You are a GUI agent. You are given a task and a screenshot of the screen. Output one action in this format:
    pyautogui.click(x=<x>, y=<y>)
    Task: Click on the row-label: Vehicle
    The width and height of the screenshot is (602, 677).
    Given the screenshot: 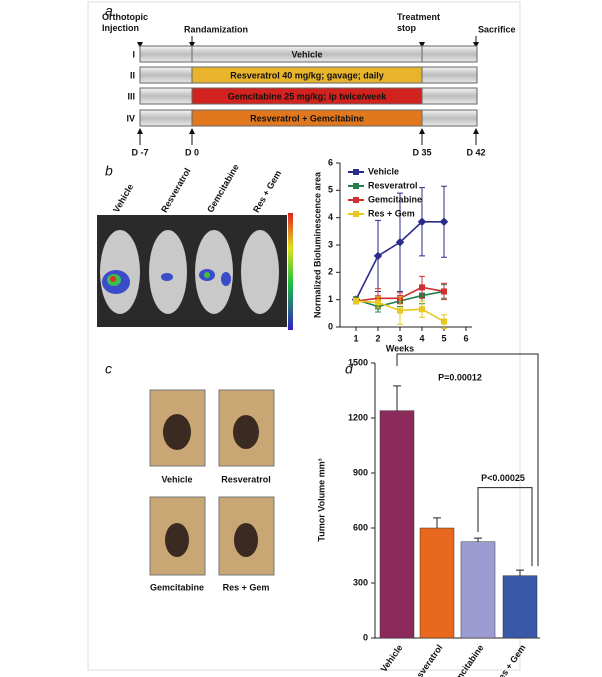 What is the action you would take?
    pyautogui.click(x=306, y=54)
    